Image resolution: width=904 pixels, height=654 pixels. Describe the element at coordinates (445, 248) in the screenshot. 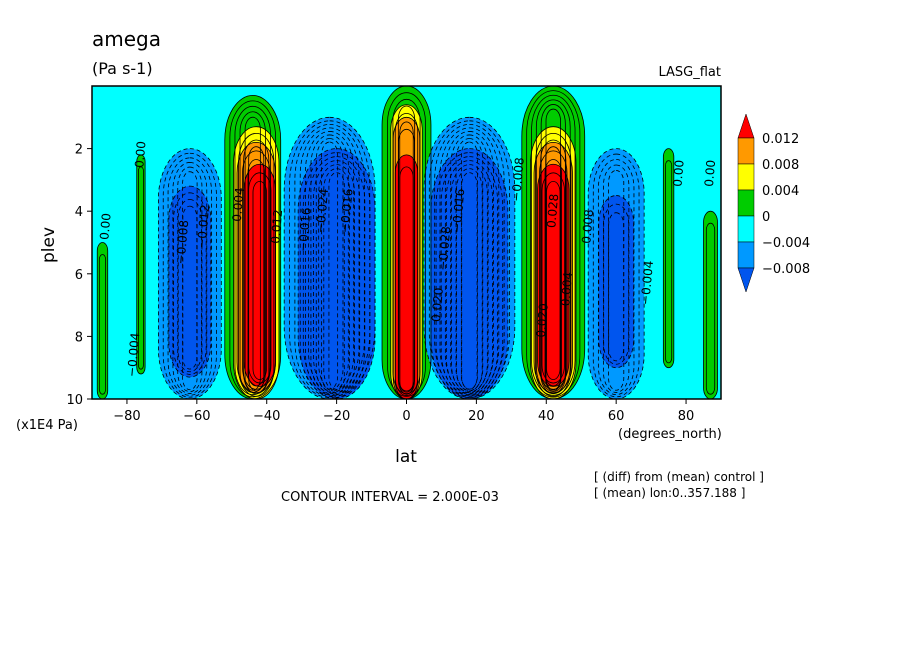

I see `contour-label: −0.028` at that location.